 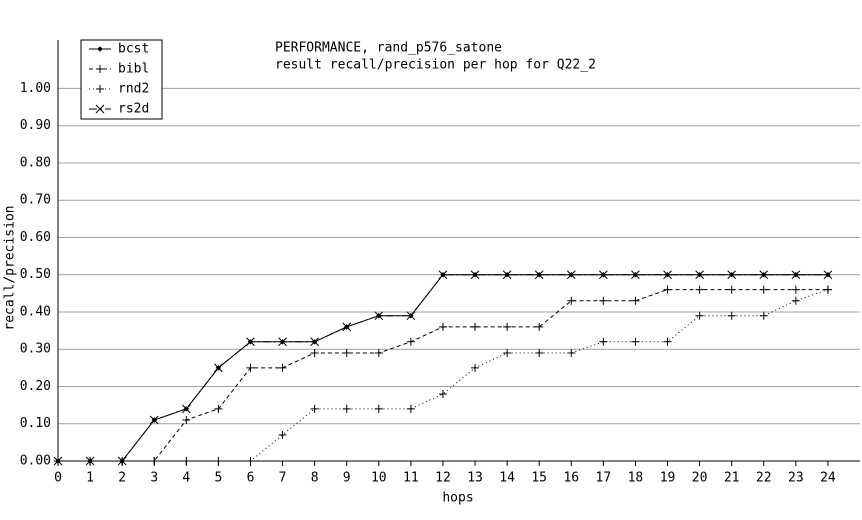 What do you see at coordinates (90, 478) in the screenshot?
I see `x-tick-label: 1` at bounding box center [90, 478].